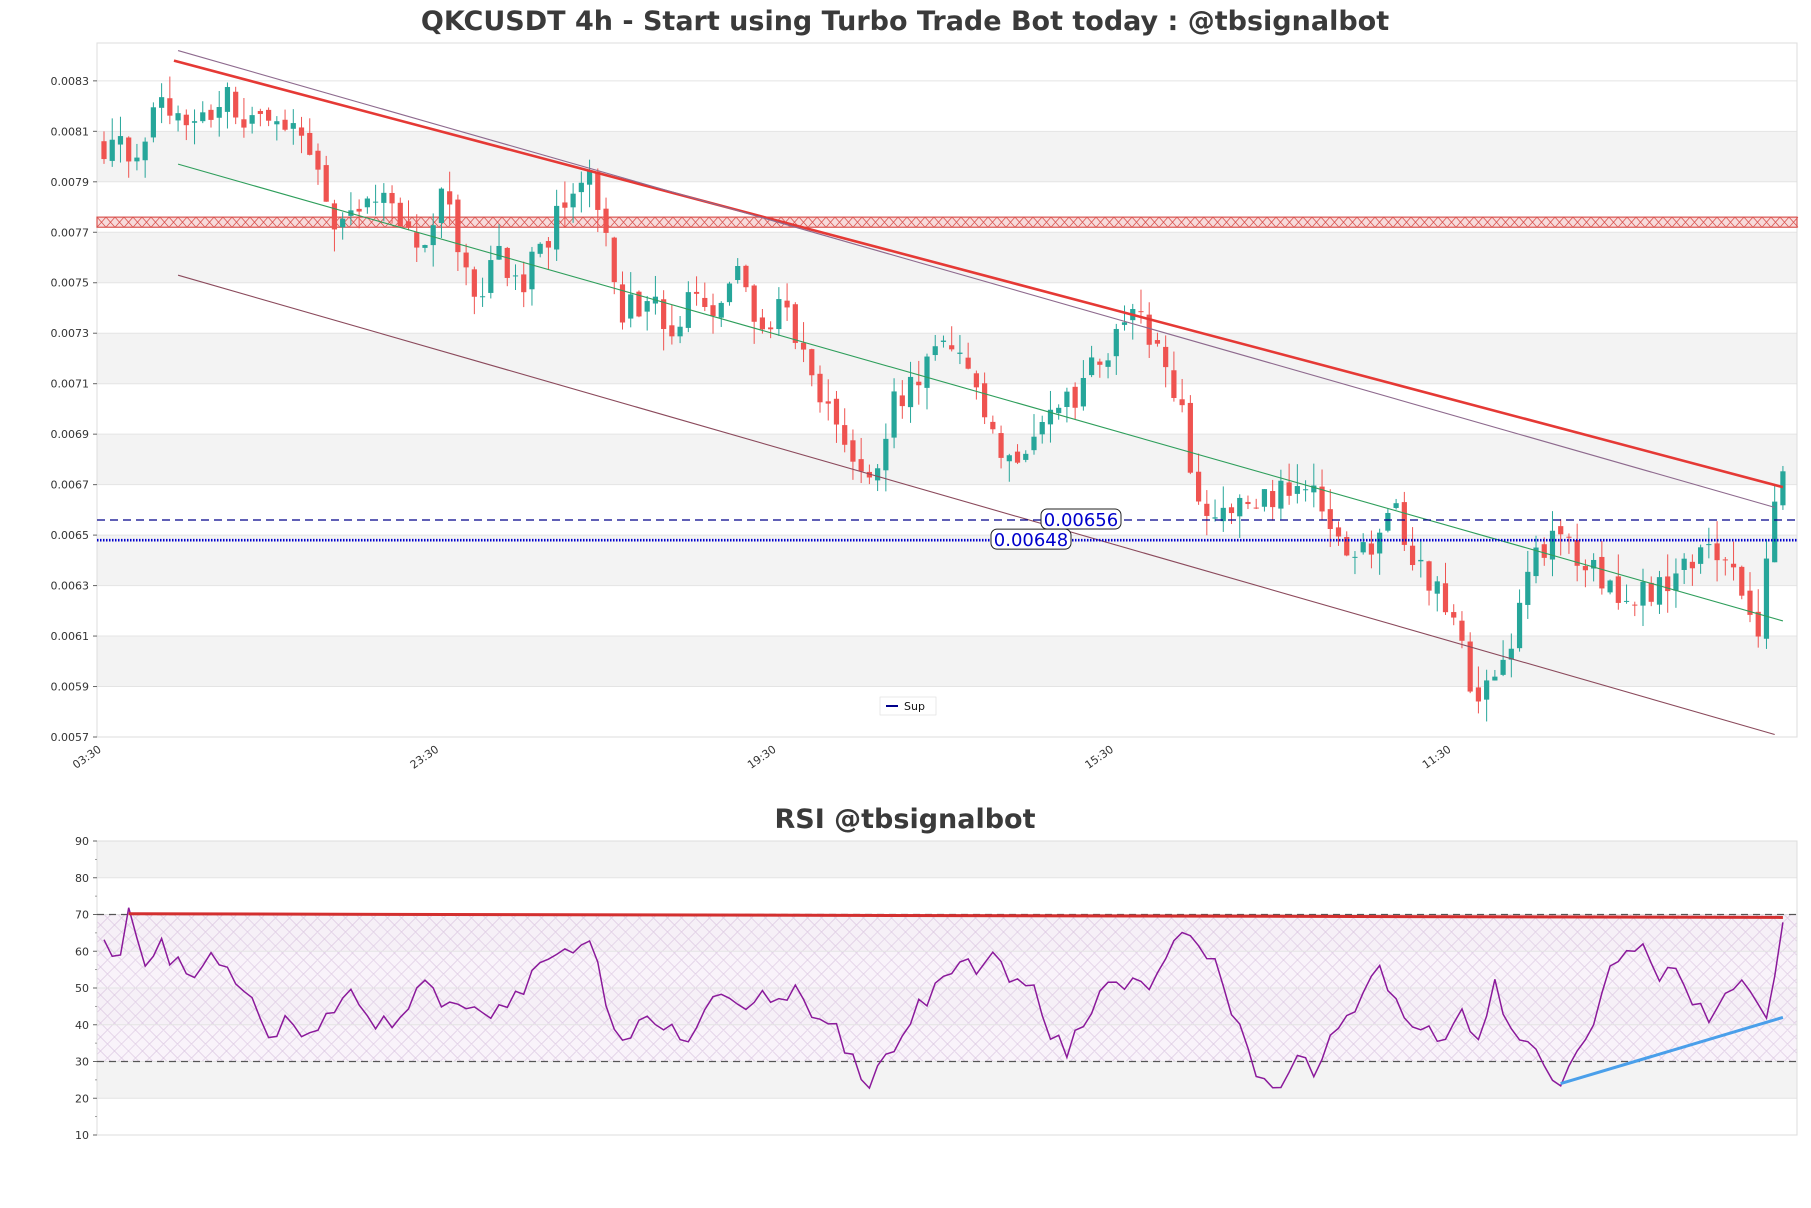 The width and height of the screenshot is (1811, 1208). Describe the element at coordinates (82, 1062) in the screenshot. I see `rsi-y-tick-label: 30` at that location.